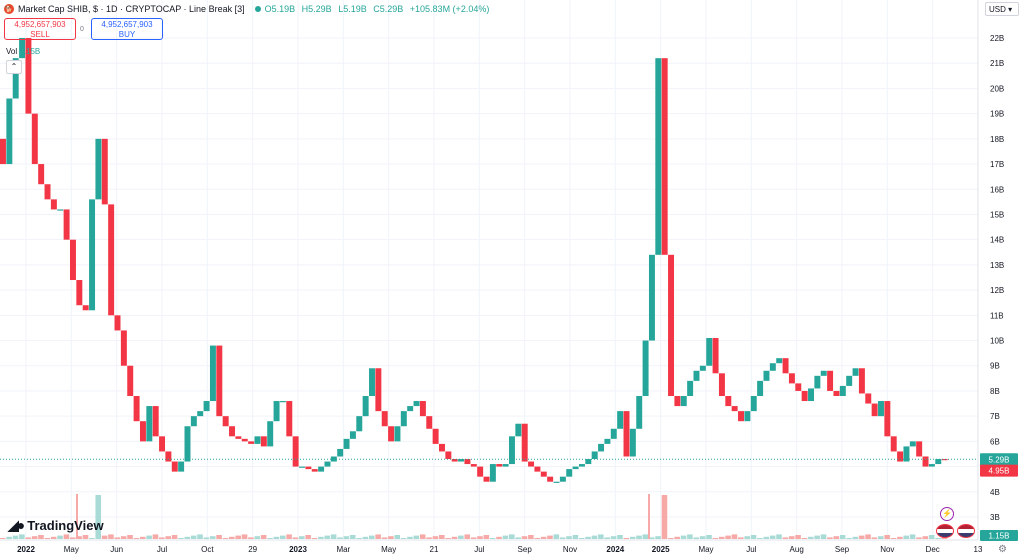 Image resolution: width=1024 pixels, height=560 pixels. I want to click on collapse-chevron-up-icon: ⌃, so click(14, 67).